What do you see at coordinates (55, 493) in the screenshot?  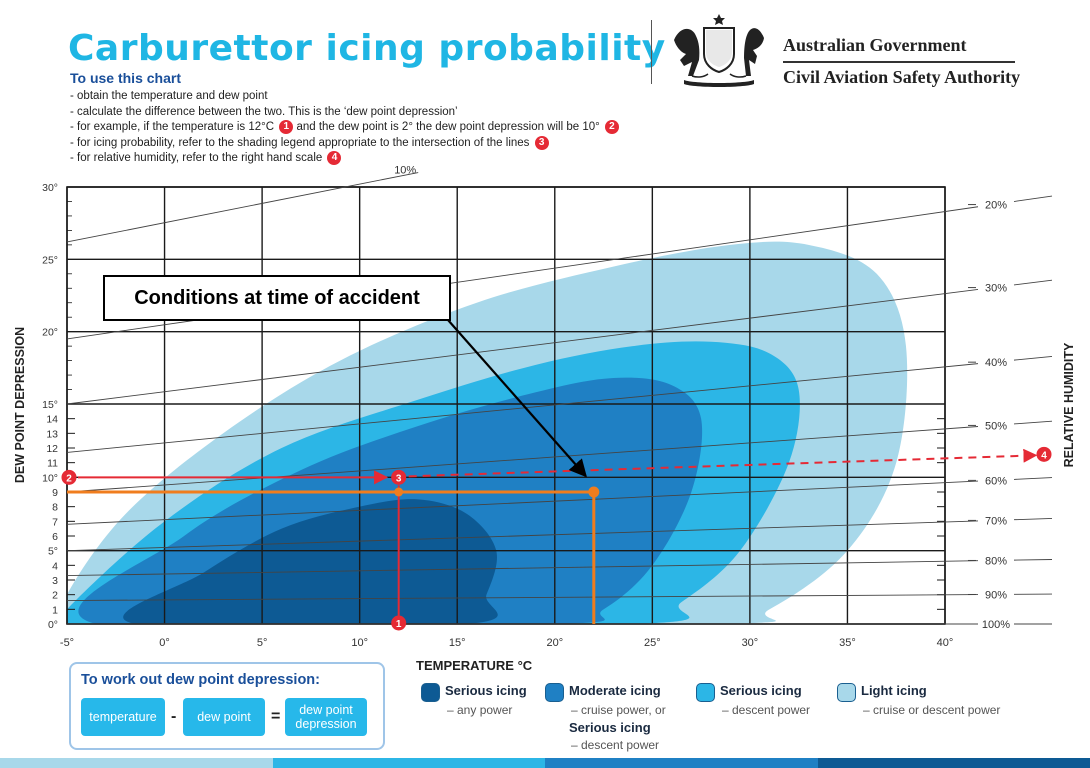 I see `y-tick-label: 9` at bounding box center [55, 493].